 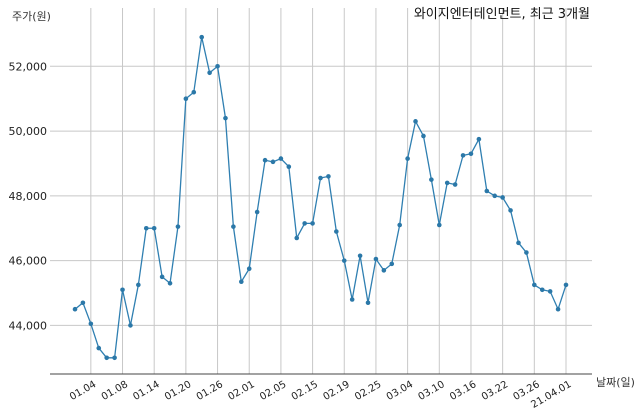 What do you see at coordinates (28, 131) in the screenshot?
I see `y-tick-label: 50,000` at bounding box center [28, 131].